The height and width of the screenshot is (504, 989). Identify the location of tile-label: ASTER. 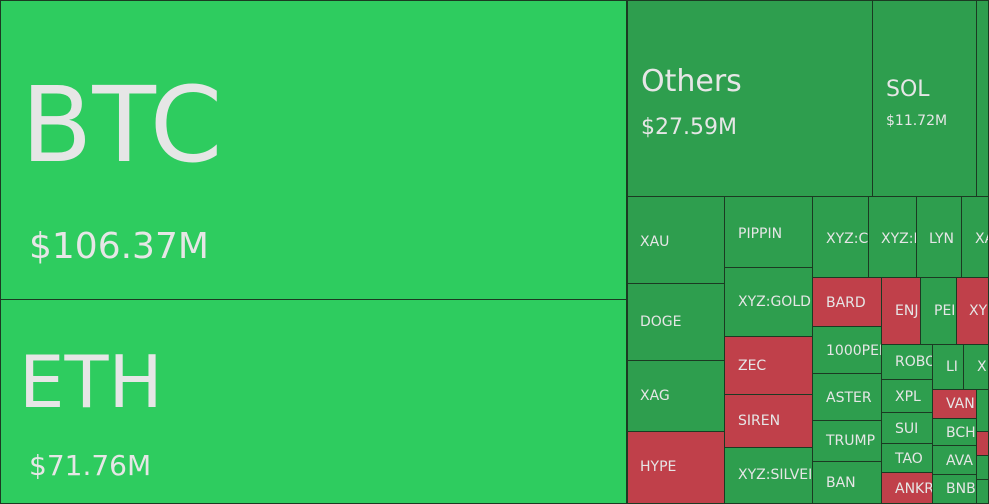
(849, 398).